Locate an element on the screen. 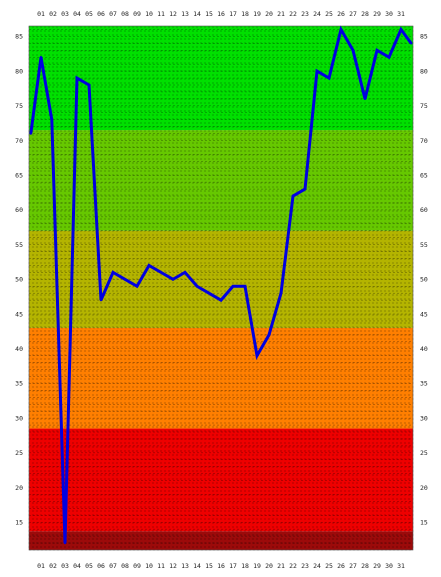 Image resolution: width=441 pixels, height=577 pixels. y-tick-label-right: 75 is located at coordinates (424, 106).